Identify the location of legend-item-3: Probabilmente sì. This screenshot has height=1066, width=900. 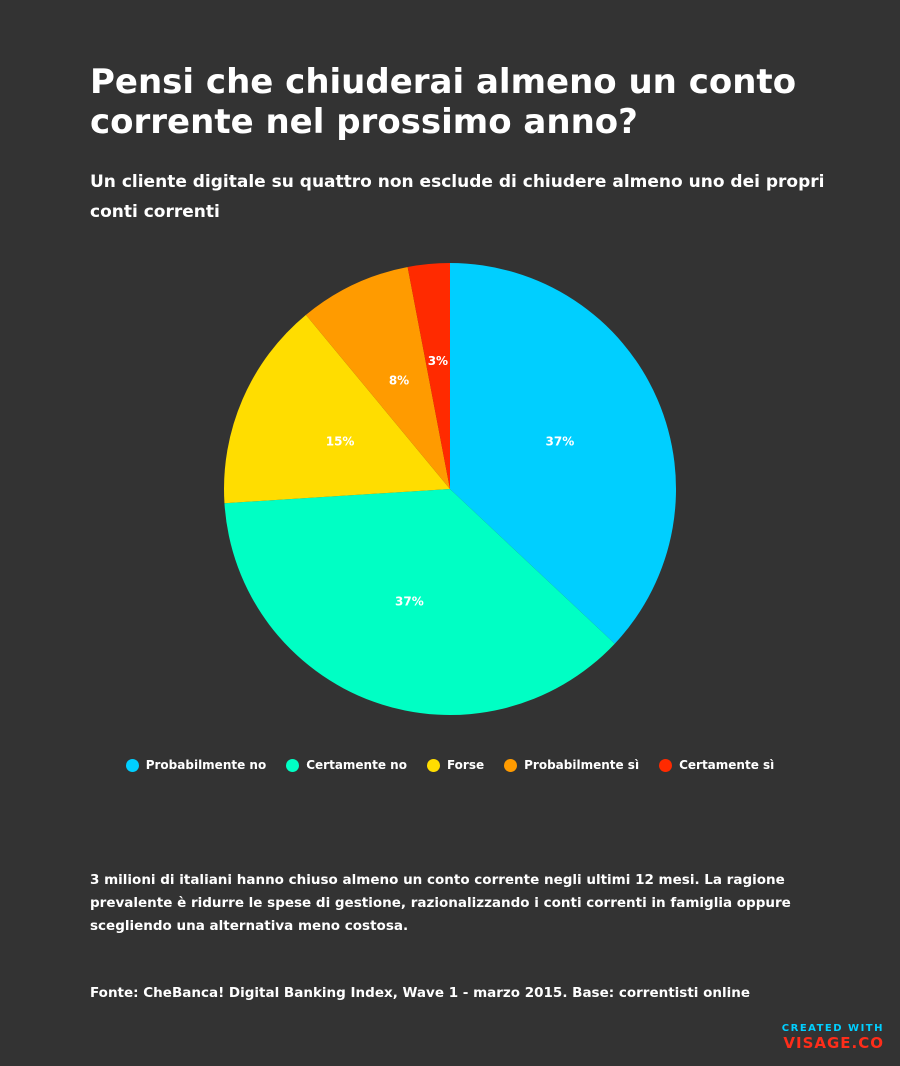
(571, 765).